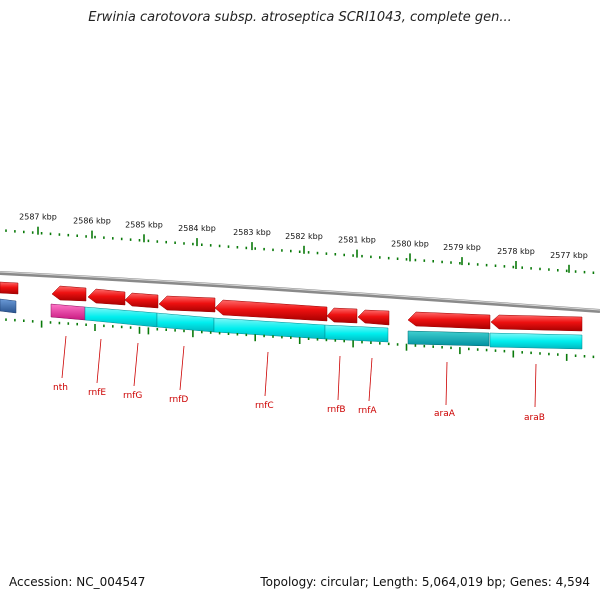  What do you see at coordinates (132, 371) in the screenshot?
I see `gene-label-group: rnfG` at bounding box center [132, 371].